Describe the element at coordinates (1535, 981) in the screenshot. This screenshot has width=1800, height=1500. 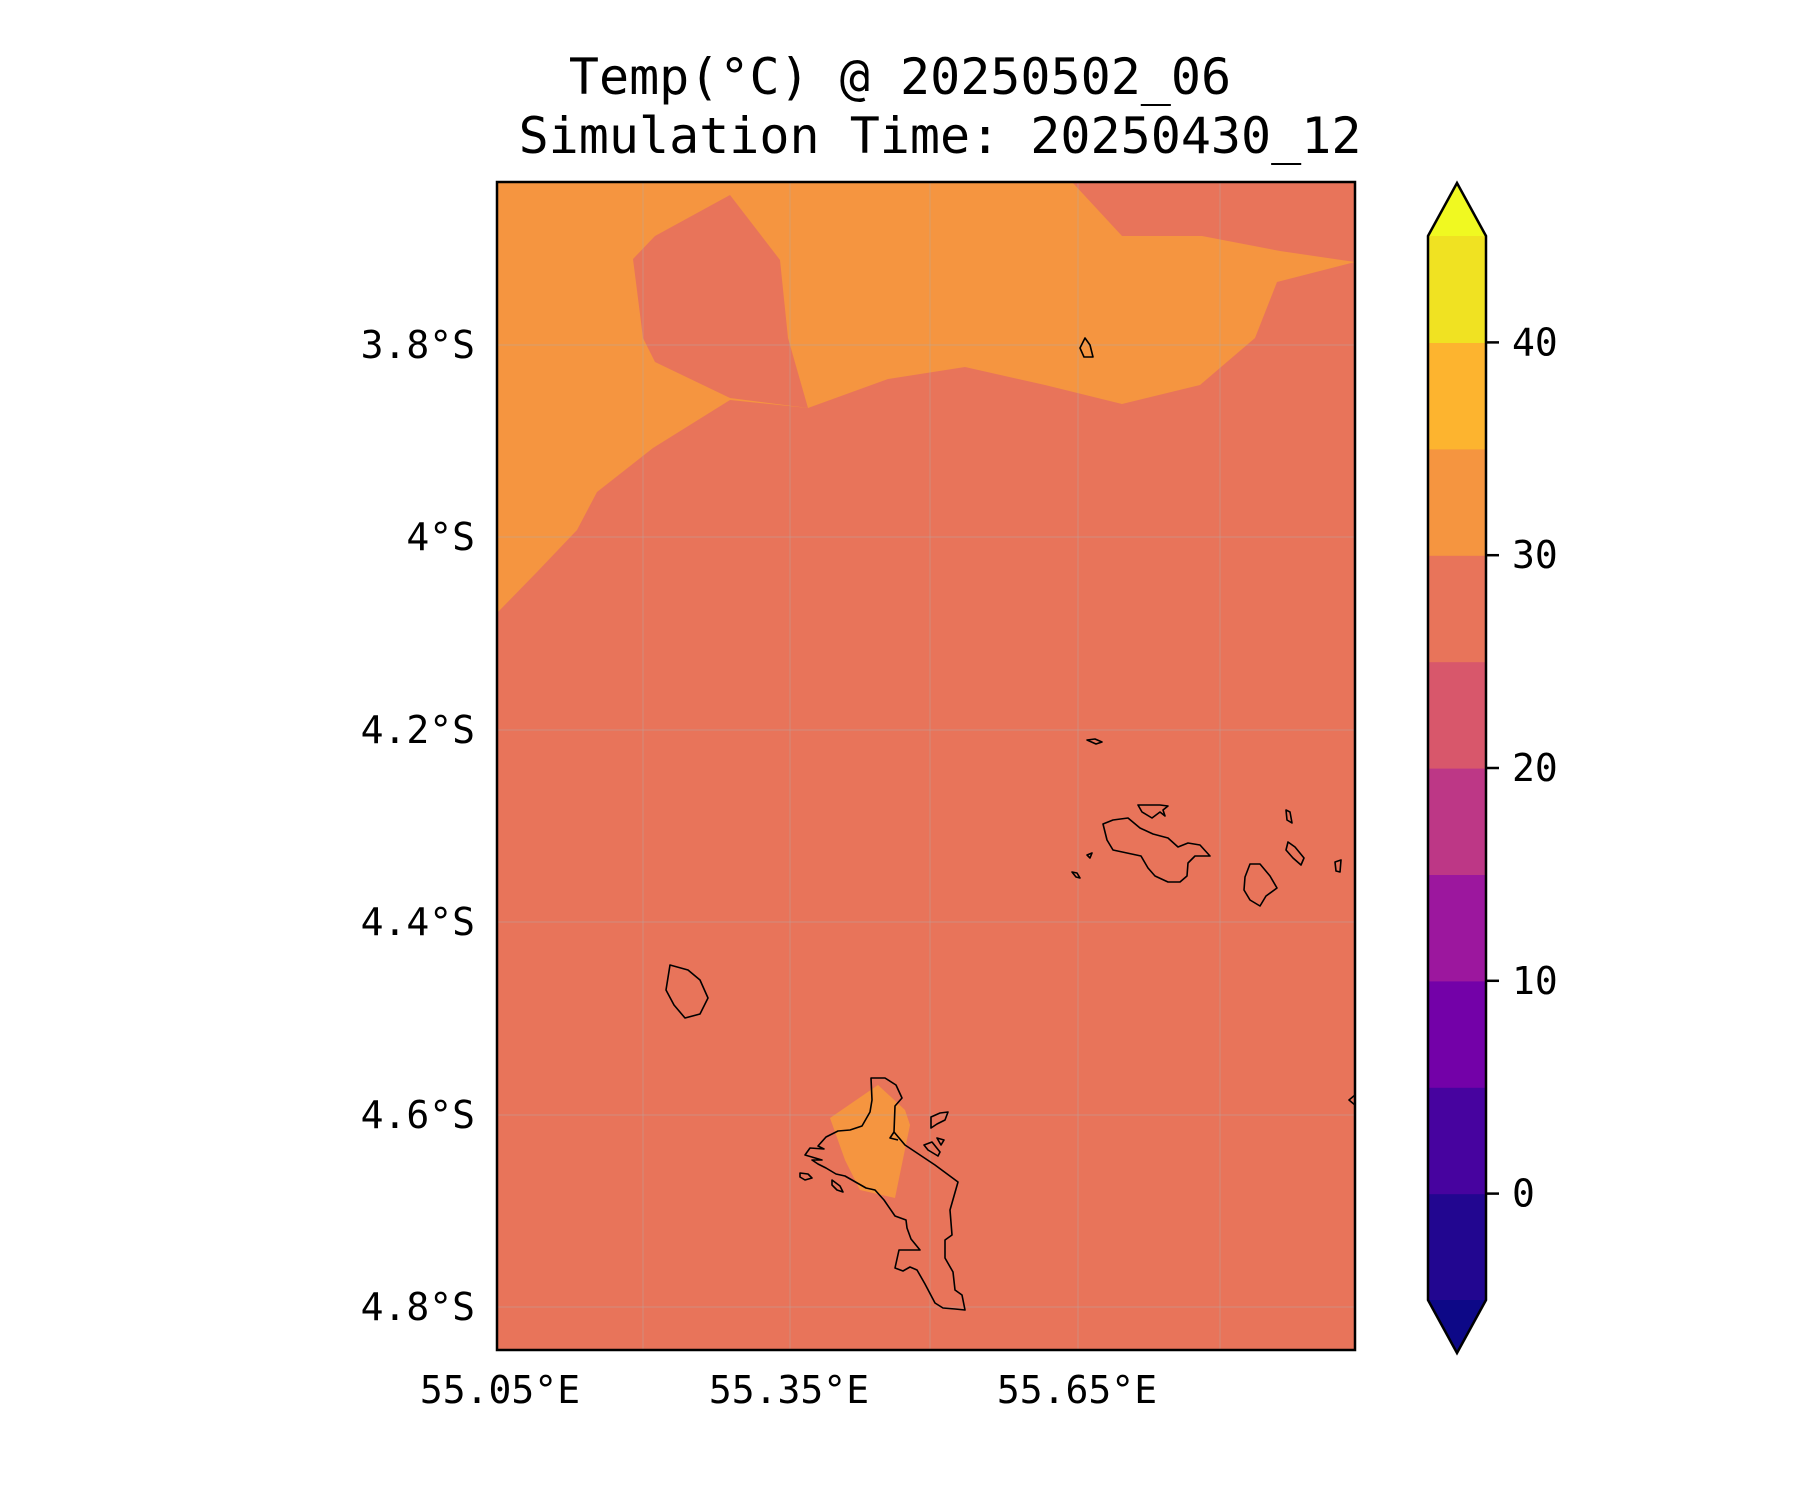
I see `colorbar-tick-label: 10` at that location.